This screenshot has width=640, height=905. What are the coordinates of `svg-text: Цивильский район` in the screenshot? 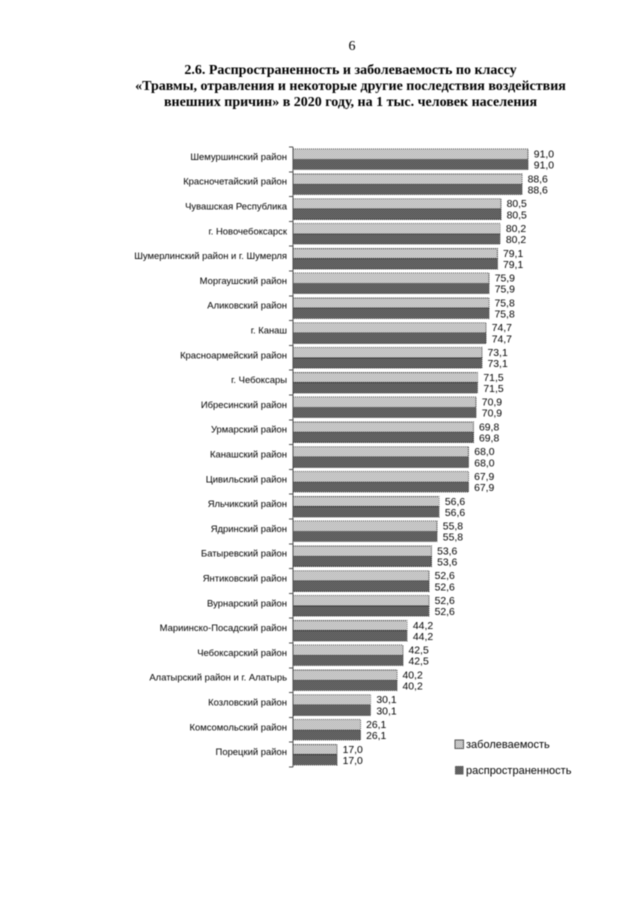 It's located at (246, 479).